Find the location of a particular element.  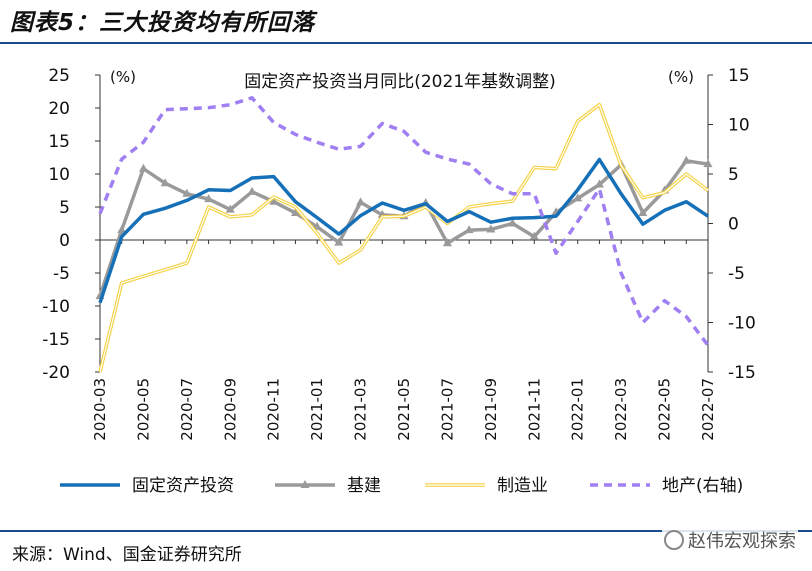

legend-infrastructure-marker is located at coordinates (305, 484).